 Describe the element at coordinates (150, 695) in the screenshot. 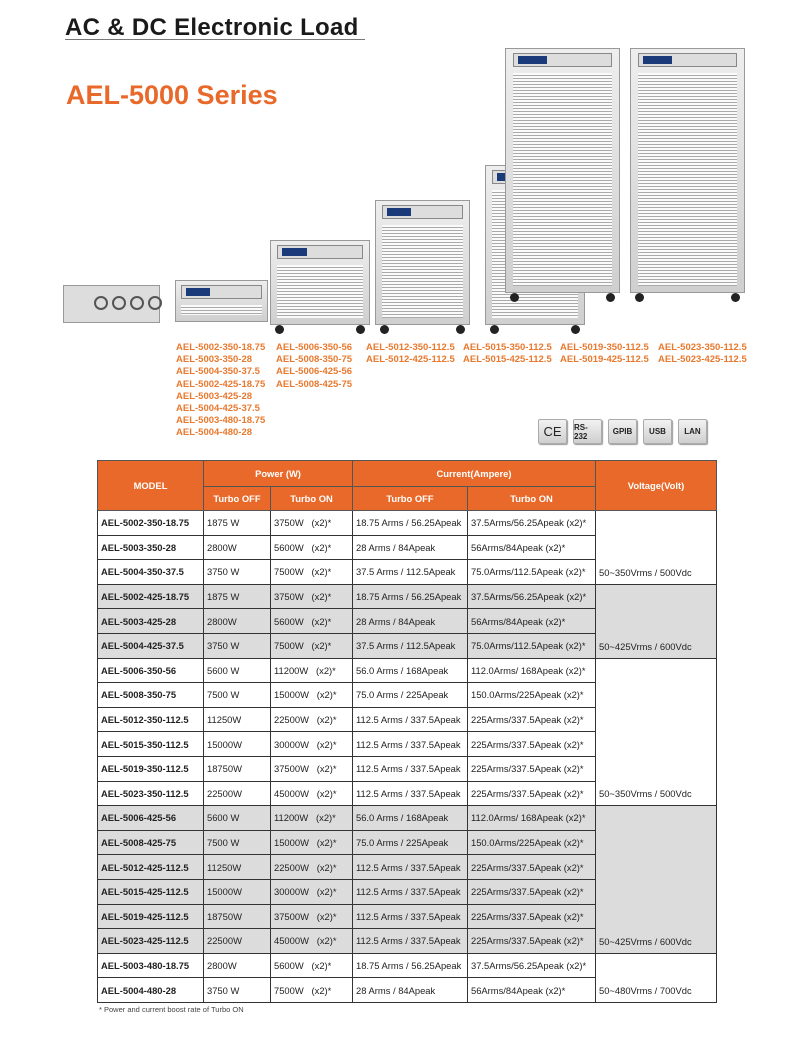

I see `cell-model: AEL-5008-350-75` at that location.